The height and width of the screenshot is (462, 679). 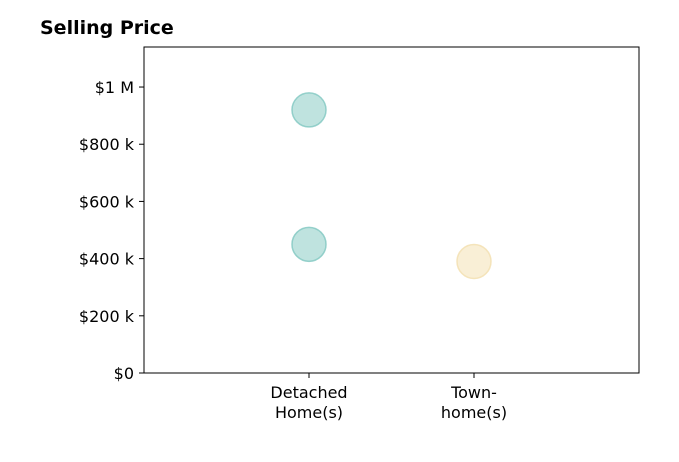 What do you see at coordinates (107, 316) in the screenshot?
I see `y-tick-label: $200 k` at bounding box center [107, 316].